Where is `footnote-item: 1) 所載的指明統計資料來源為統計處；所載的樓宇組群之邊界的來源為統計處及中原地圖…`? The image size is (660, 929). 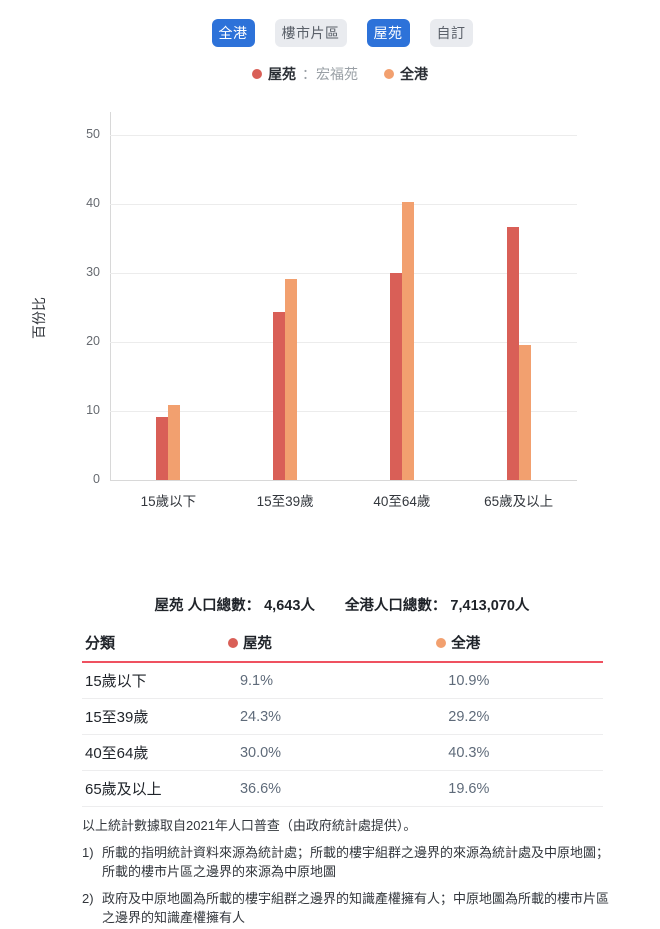 footnote-item: 1) 所載的指明統計資料來源為統計處；所載的樓宇組群之邊界的來源為統計處及中原地圖… is located at coordinates (347, 862).